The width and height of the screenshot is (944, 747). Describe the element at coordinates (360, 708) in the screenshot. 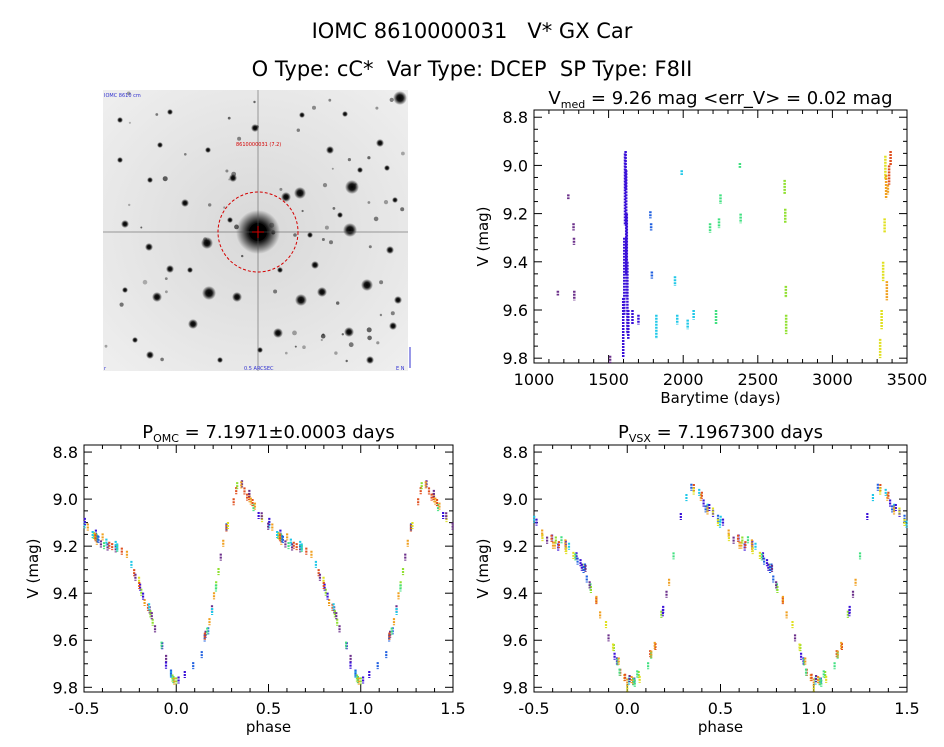

I see `x-tick-label: 1.0` at that location.